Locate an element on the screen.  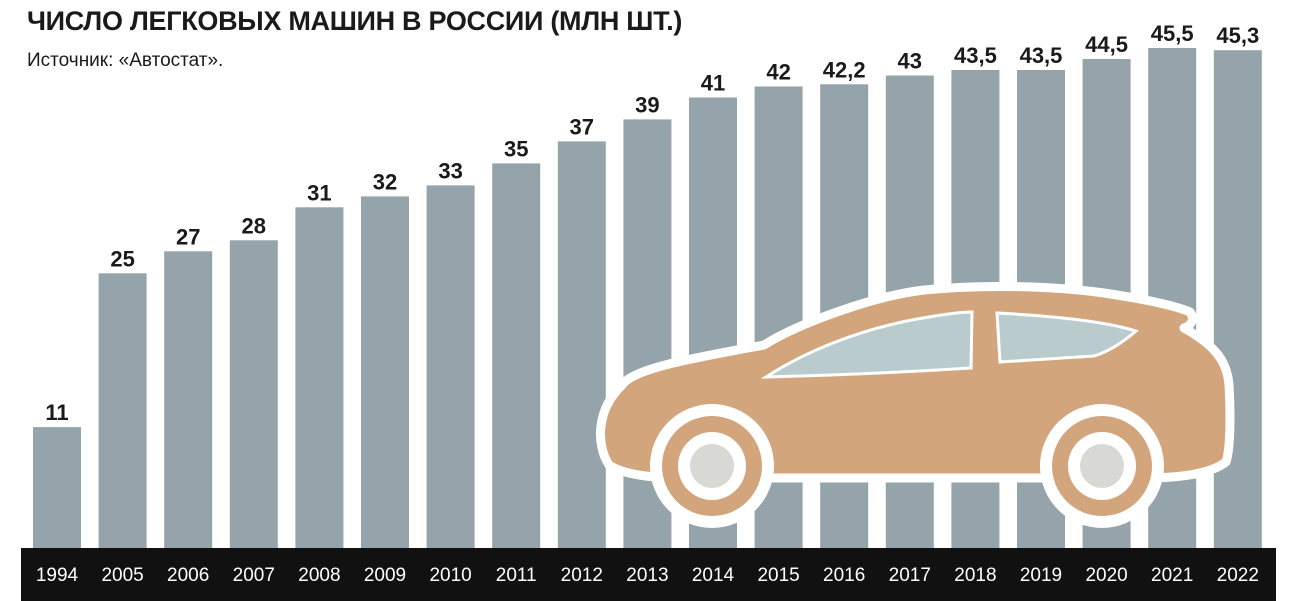
value-label-2008: 31 is located at coordinates (319, 192).